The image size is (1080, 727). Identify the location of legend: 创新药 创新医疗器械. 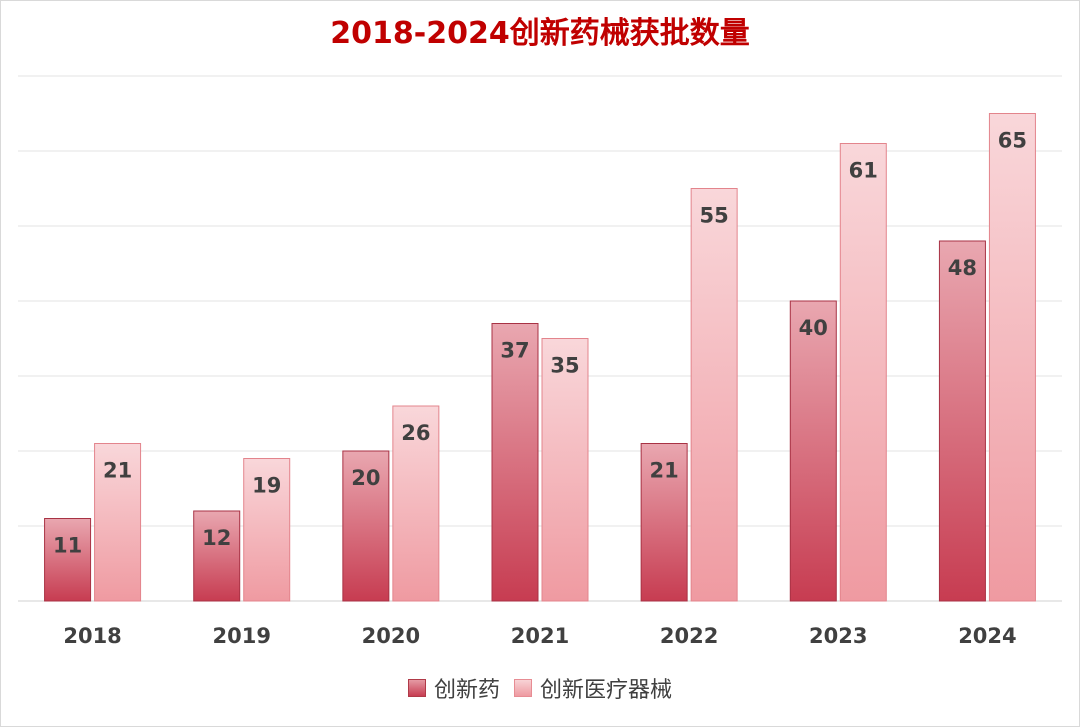
(540, 688).